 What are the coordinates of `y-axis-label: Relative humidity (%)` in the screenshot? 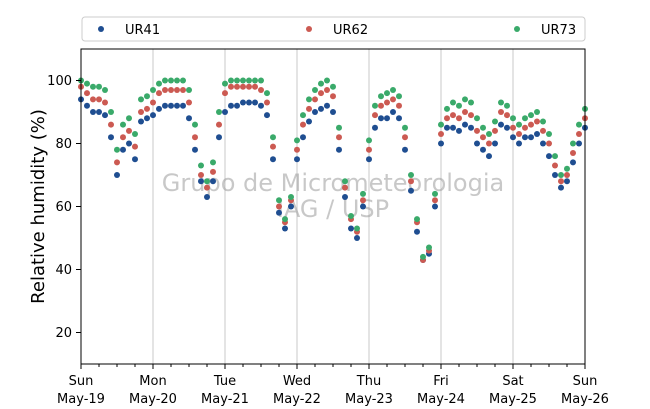 It's located at (38, 206).